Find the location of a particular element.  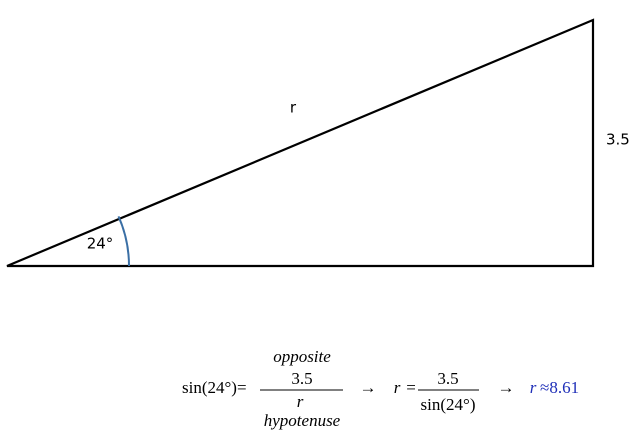

angle-label: 24° is located at coordinates (100, 244).